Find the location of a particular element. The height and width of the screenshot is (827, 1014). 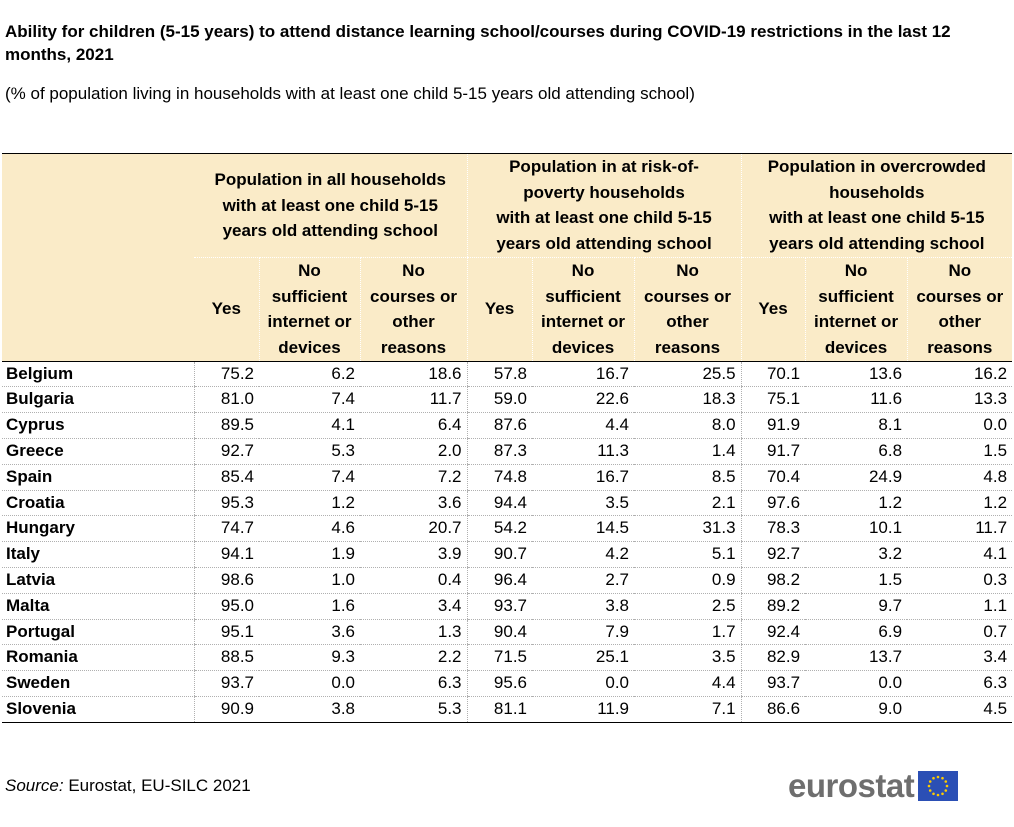

group-header-line: Population in all households is located at coordinates (330, 179).